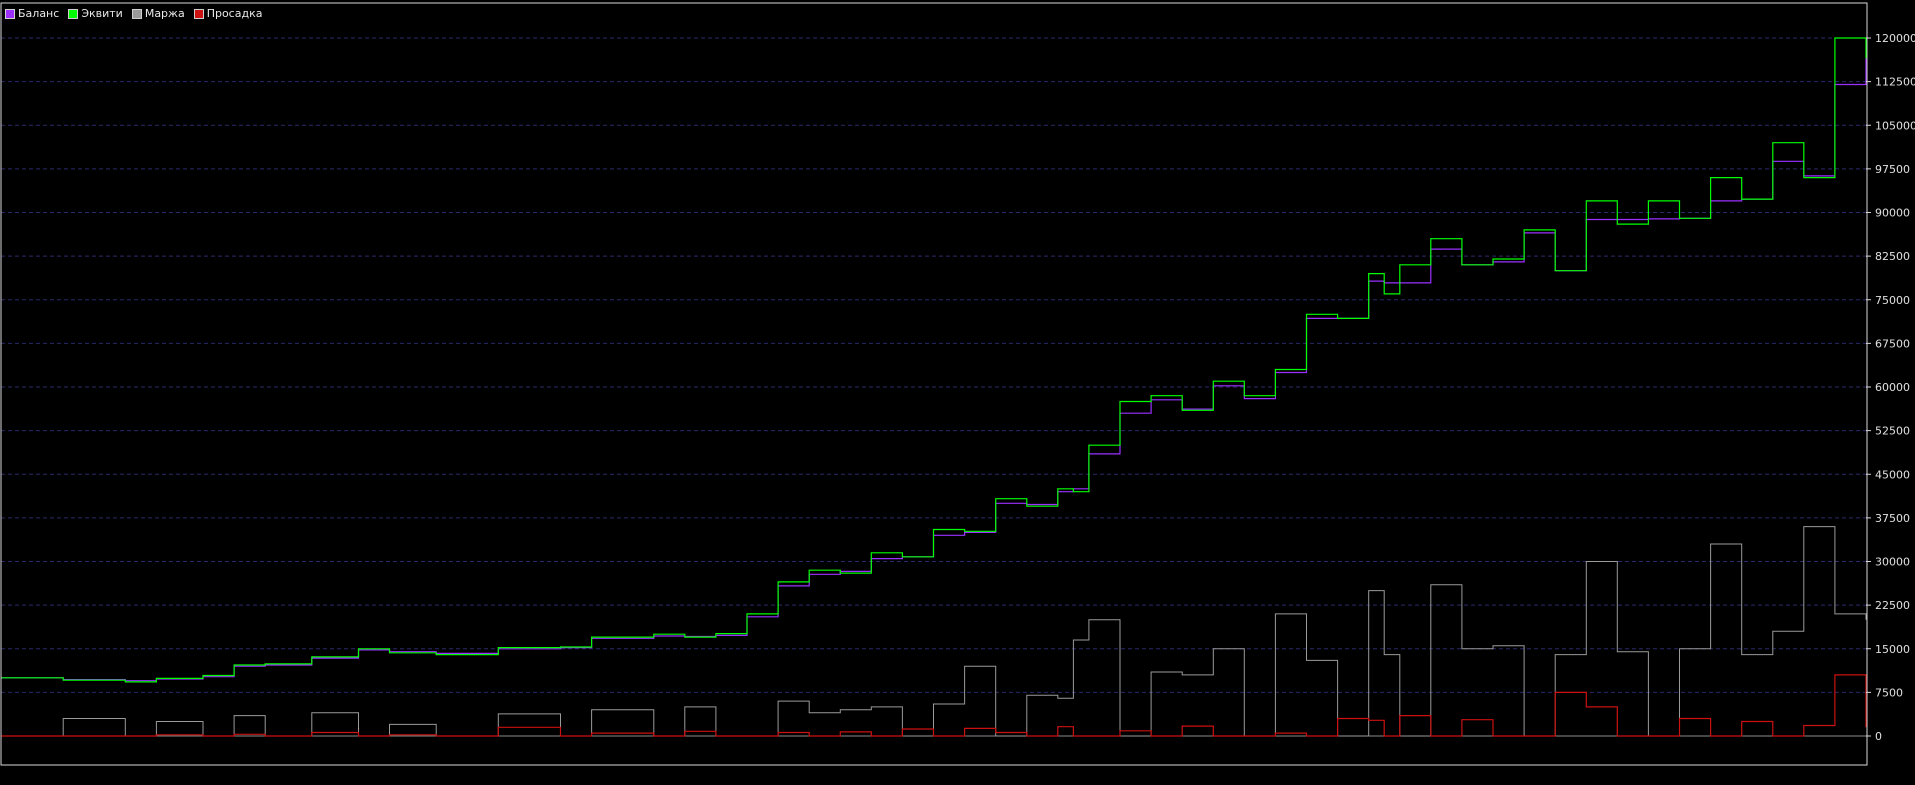  I want to click on y-tick-label: 37500, so click(1892, 518).